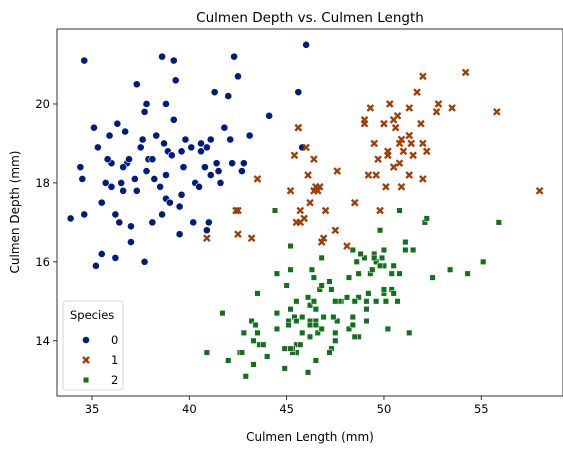  I want to click on y-tick-label: 18, so click(42, 183).